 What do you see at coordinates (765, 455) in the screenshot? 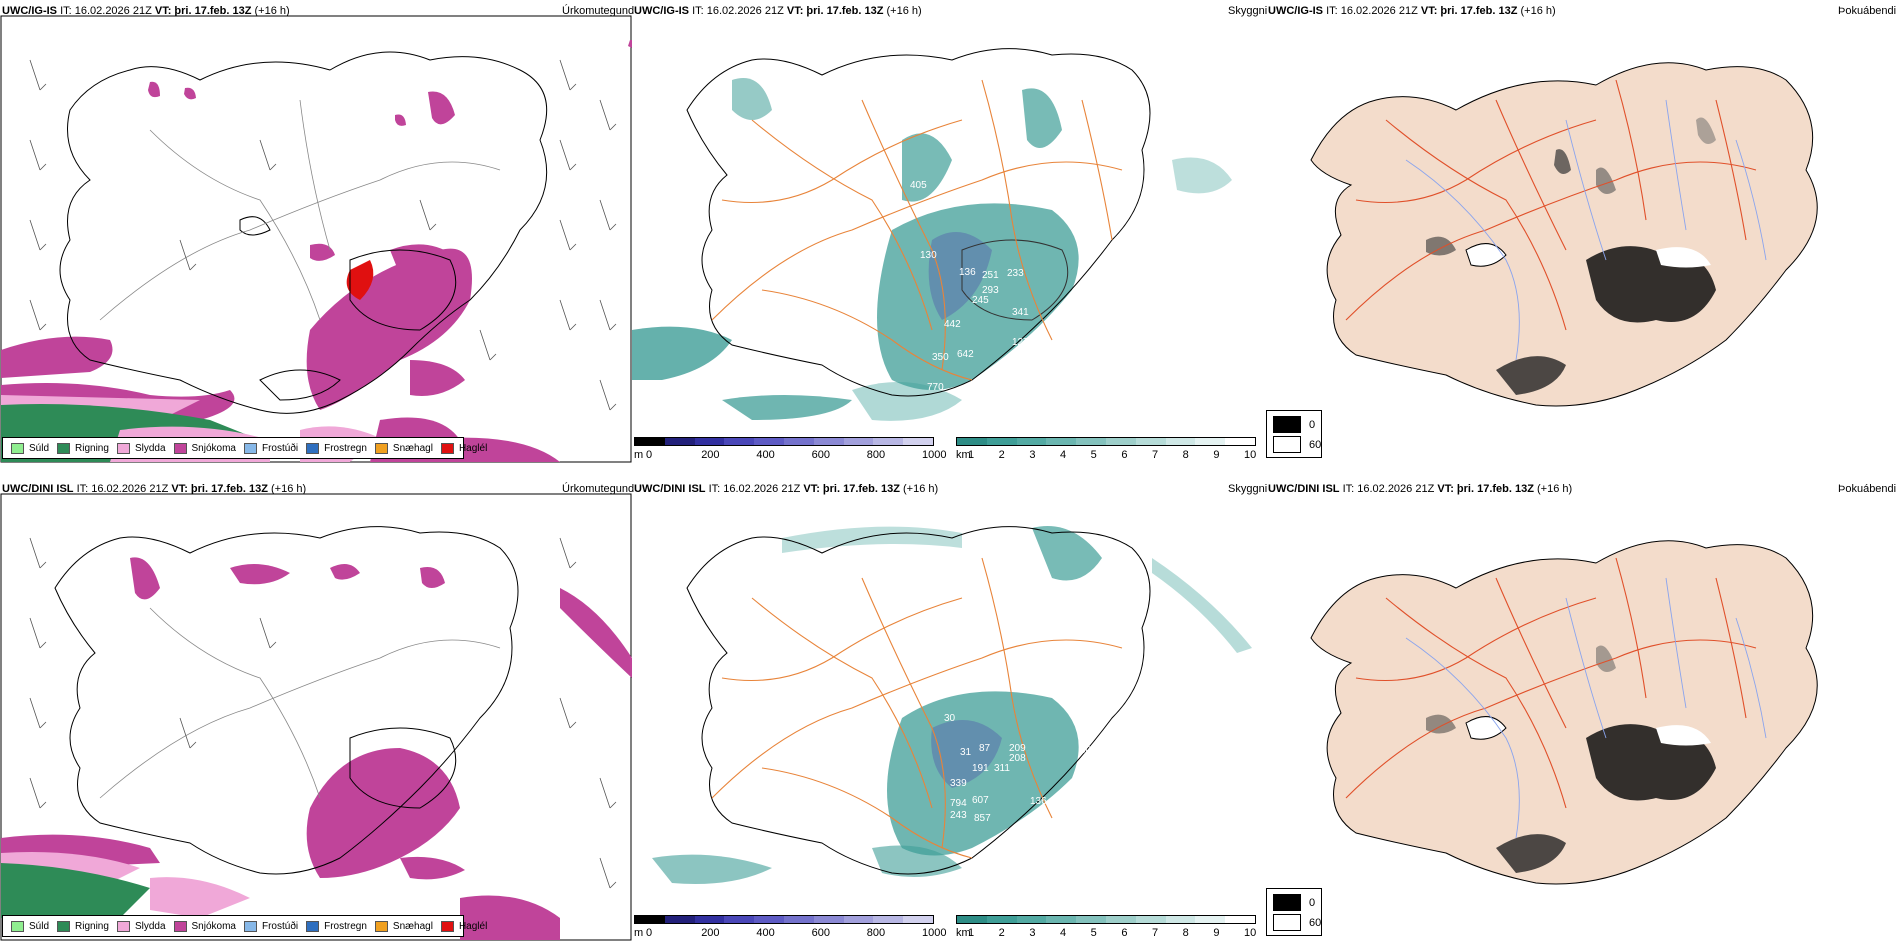
I see `colorbar-tick: 400` at bounding box center [765, 455].